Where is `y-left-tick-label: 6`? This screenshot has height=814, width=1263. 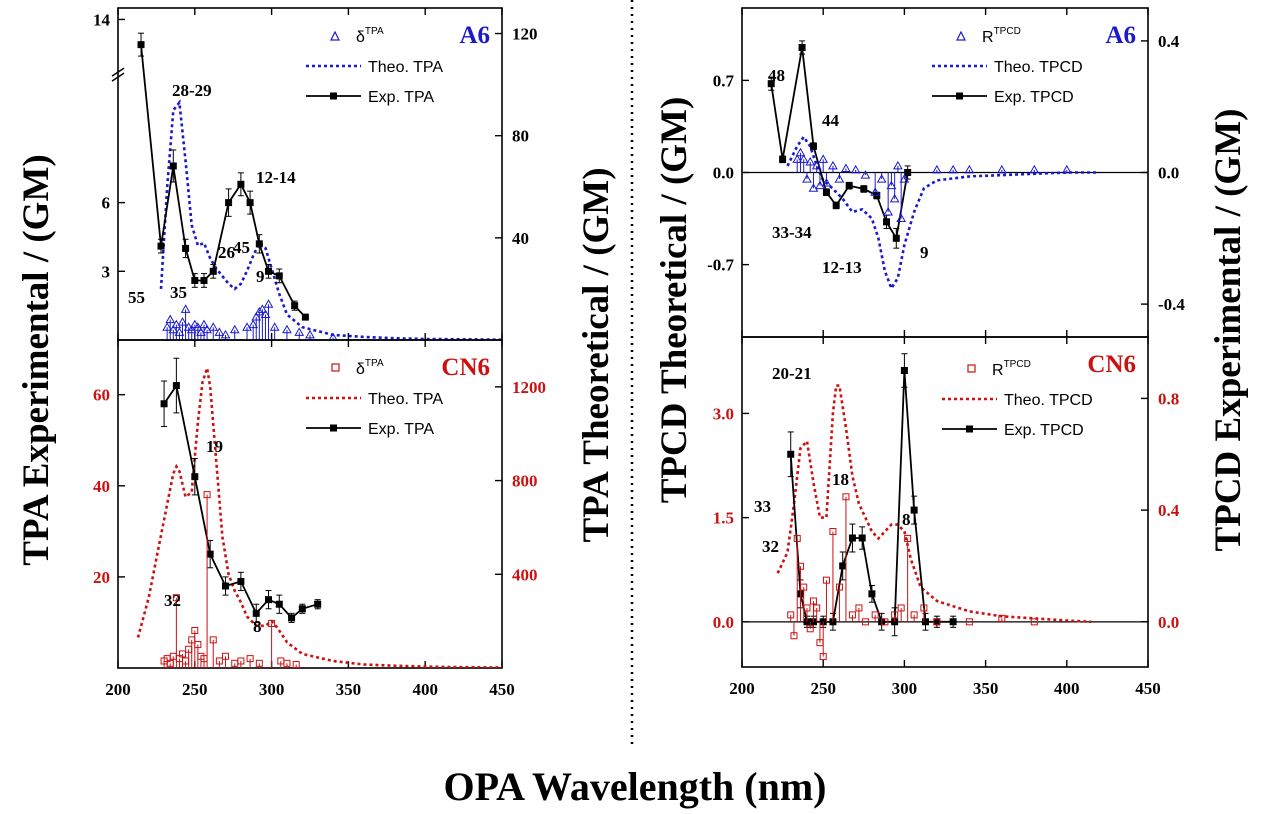
y-left-tick-label: 6 is located at coordinates (106, 203).